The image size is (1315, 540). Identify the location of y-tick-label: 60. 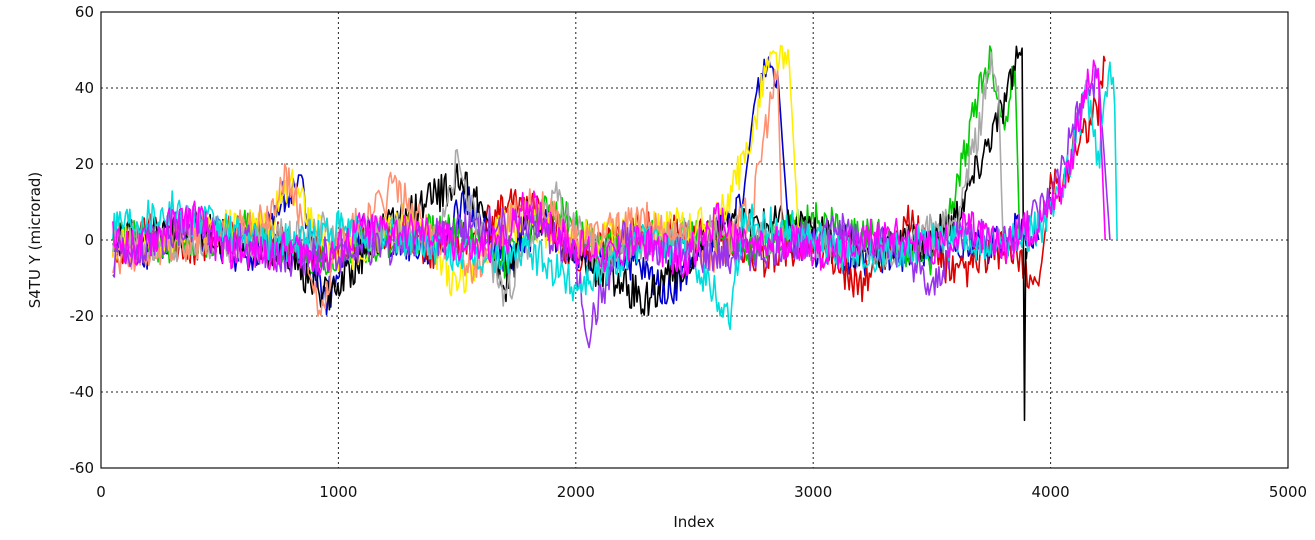
(84, 12).